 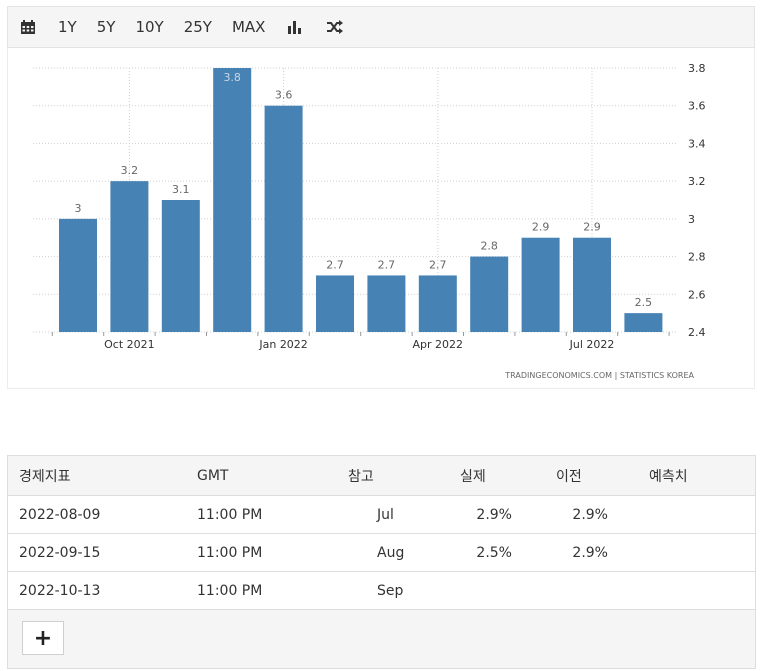 I want to click on bar-chart-icon, so click(x=295, y=27).